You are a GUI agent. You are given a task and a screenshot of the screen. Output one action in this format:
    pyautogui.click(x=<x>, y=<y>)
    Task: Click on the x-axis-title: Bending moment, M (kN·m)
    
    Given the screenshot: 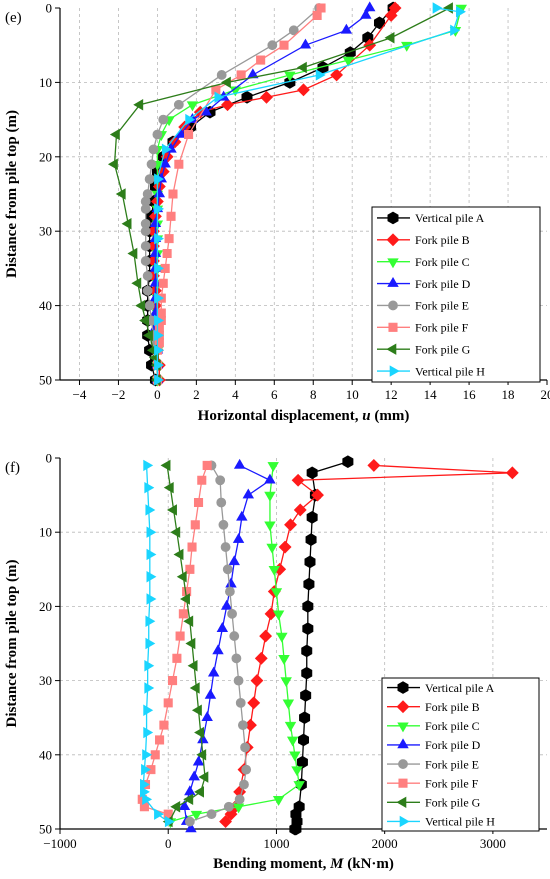 What is the action you would take?
    pyautogui.click(x=303, y=864)
    